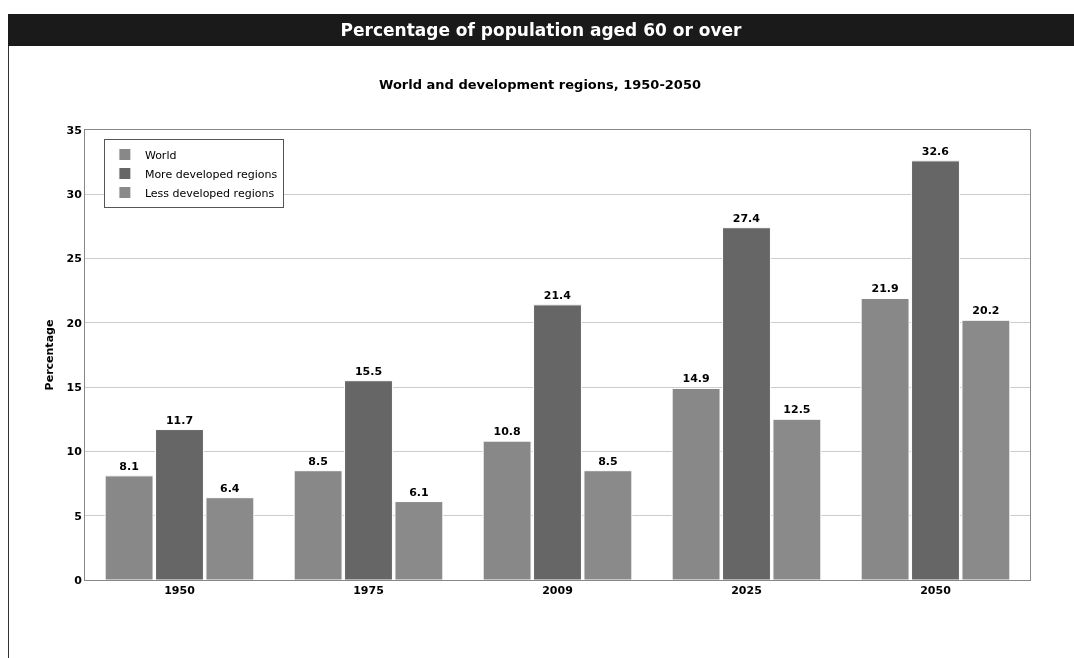 The width and height of the screenshot is (1074, 658). I want to click on x-tick-label: 2050, so click(936, 591).